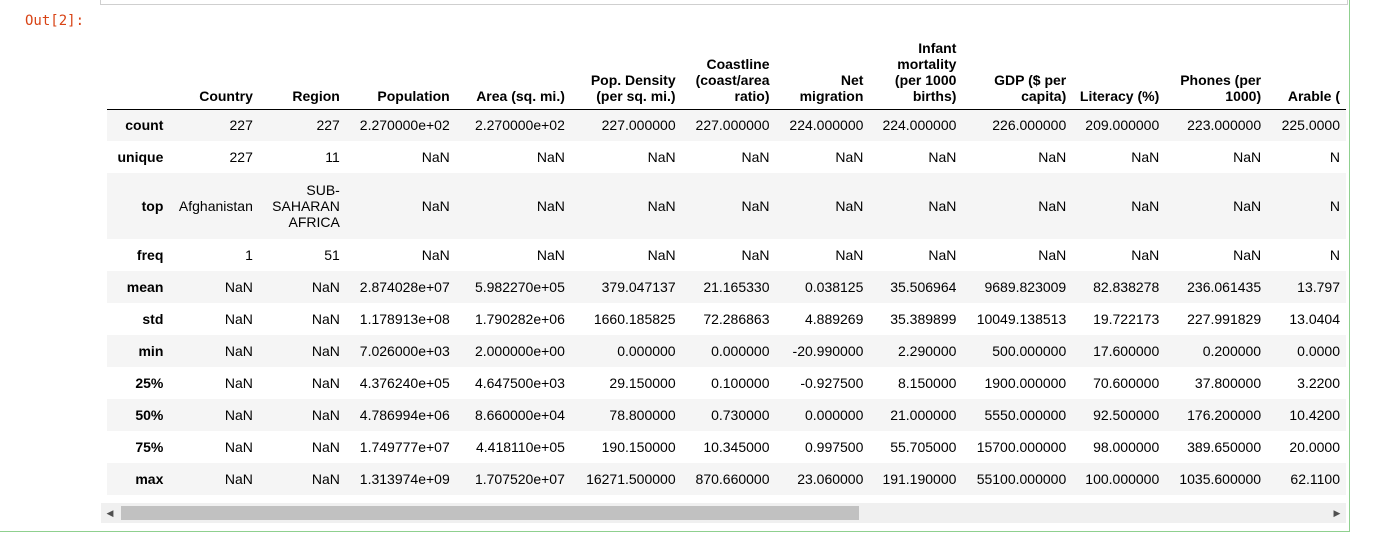 This screenshot has width=1381, height=560. I want to click on table-cell: 8.660000e+04, so click(519, 415).